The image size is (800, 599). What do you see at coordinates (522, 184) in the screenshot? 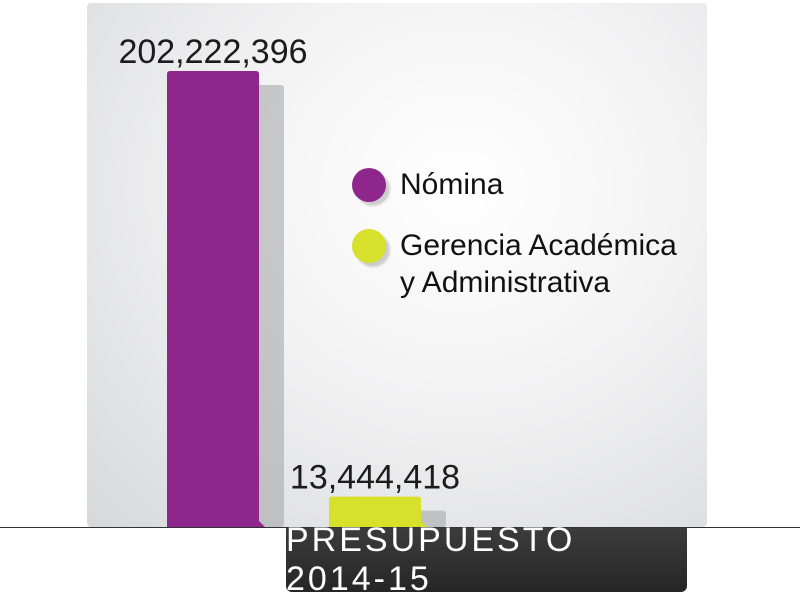
I see `legend-item-nomina: Nómina` at bounding box center [522, 184].